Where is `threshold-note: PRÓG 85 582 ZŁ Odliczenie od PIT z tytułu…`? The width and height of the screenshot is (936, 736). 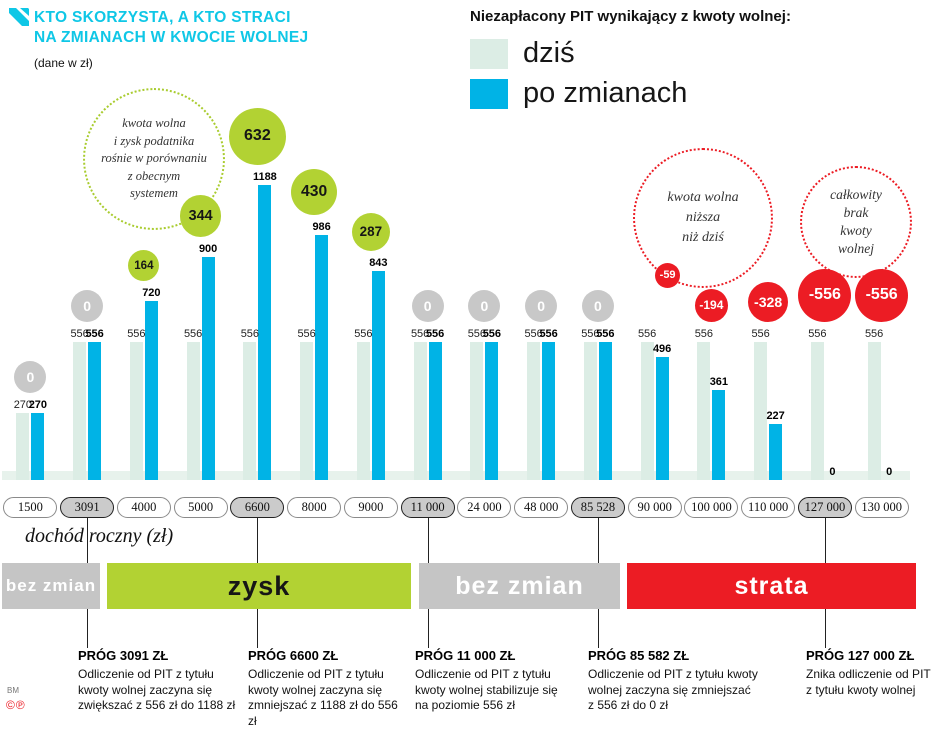
threshold-note: PRÓG 85 582 ZŁ Odliczenie od PIT z tytułu… is located at coordinates (673, 681).